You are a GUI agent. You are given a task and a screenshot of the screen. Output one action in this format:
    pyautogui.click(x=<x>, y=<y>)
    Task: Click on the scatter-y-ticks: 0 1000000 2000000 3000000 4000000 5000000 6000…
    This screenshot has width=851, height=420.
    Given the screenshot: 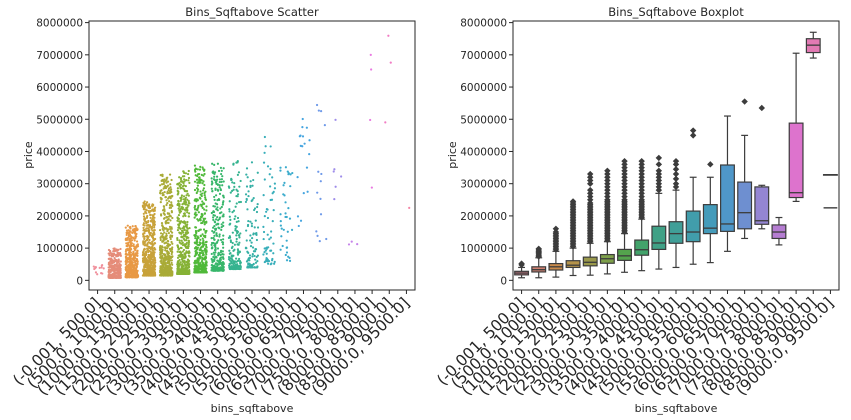 What is the action you would take?
    pyautogui.click(x=62, y=152)
    